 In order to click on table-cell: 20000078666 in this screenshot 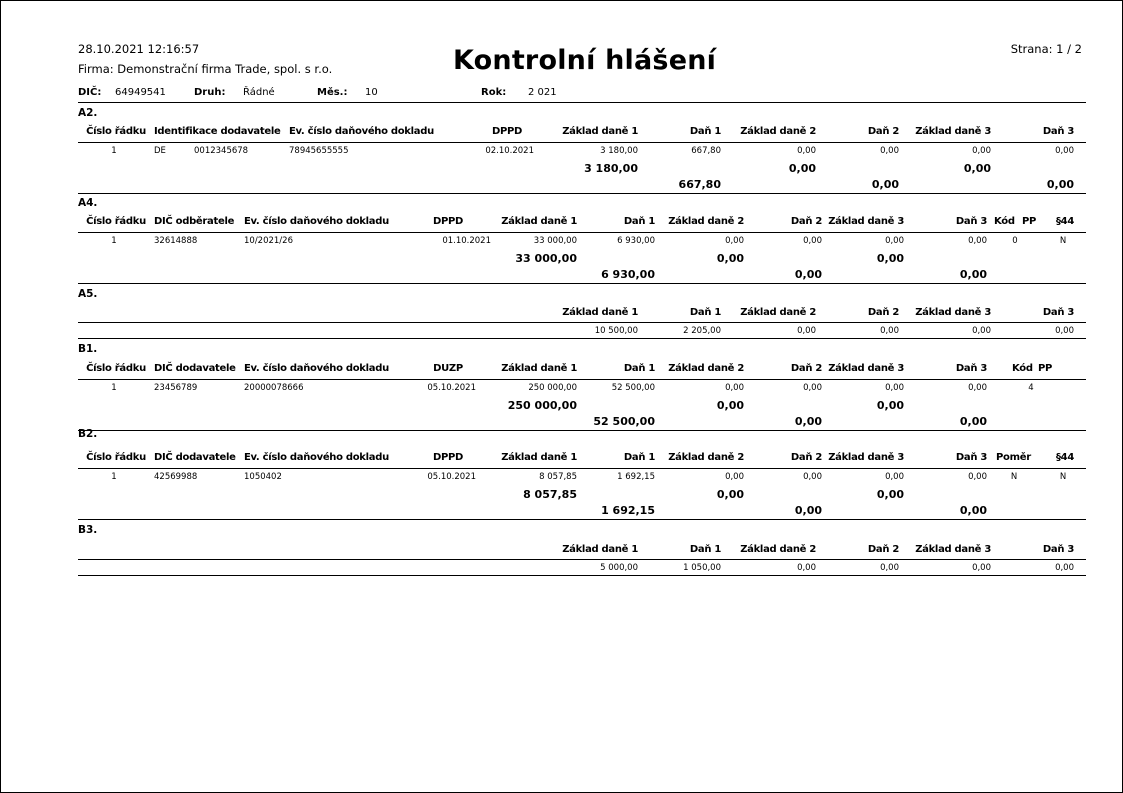, I will do `click(274, 388)`.